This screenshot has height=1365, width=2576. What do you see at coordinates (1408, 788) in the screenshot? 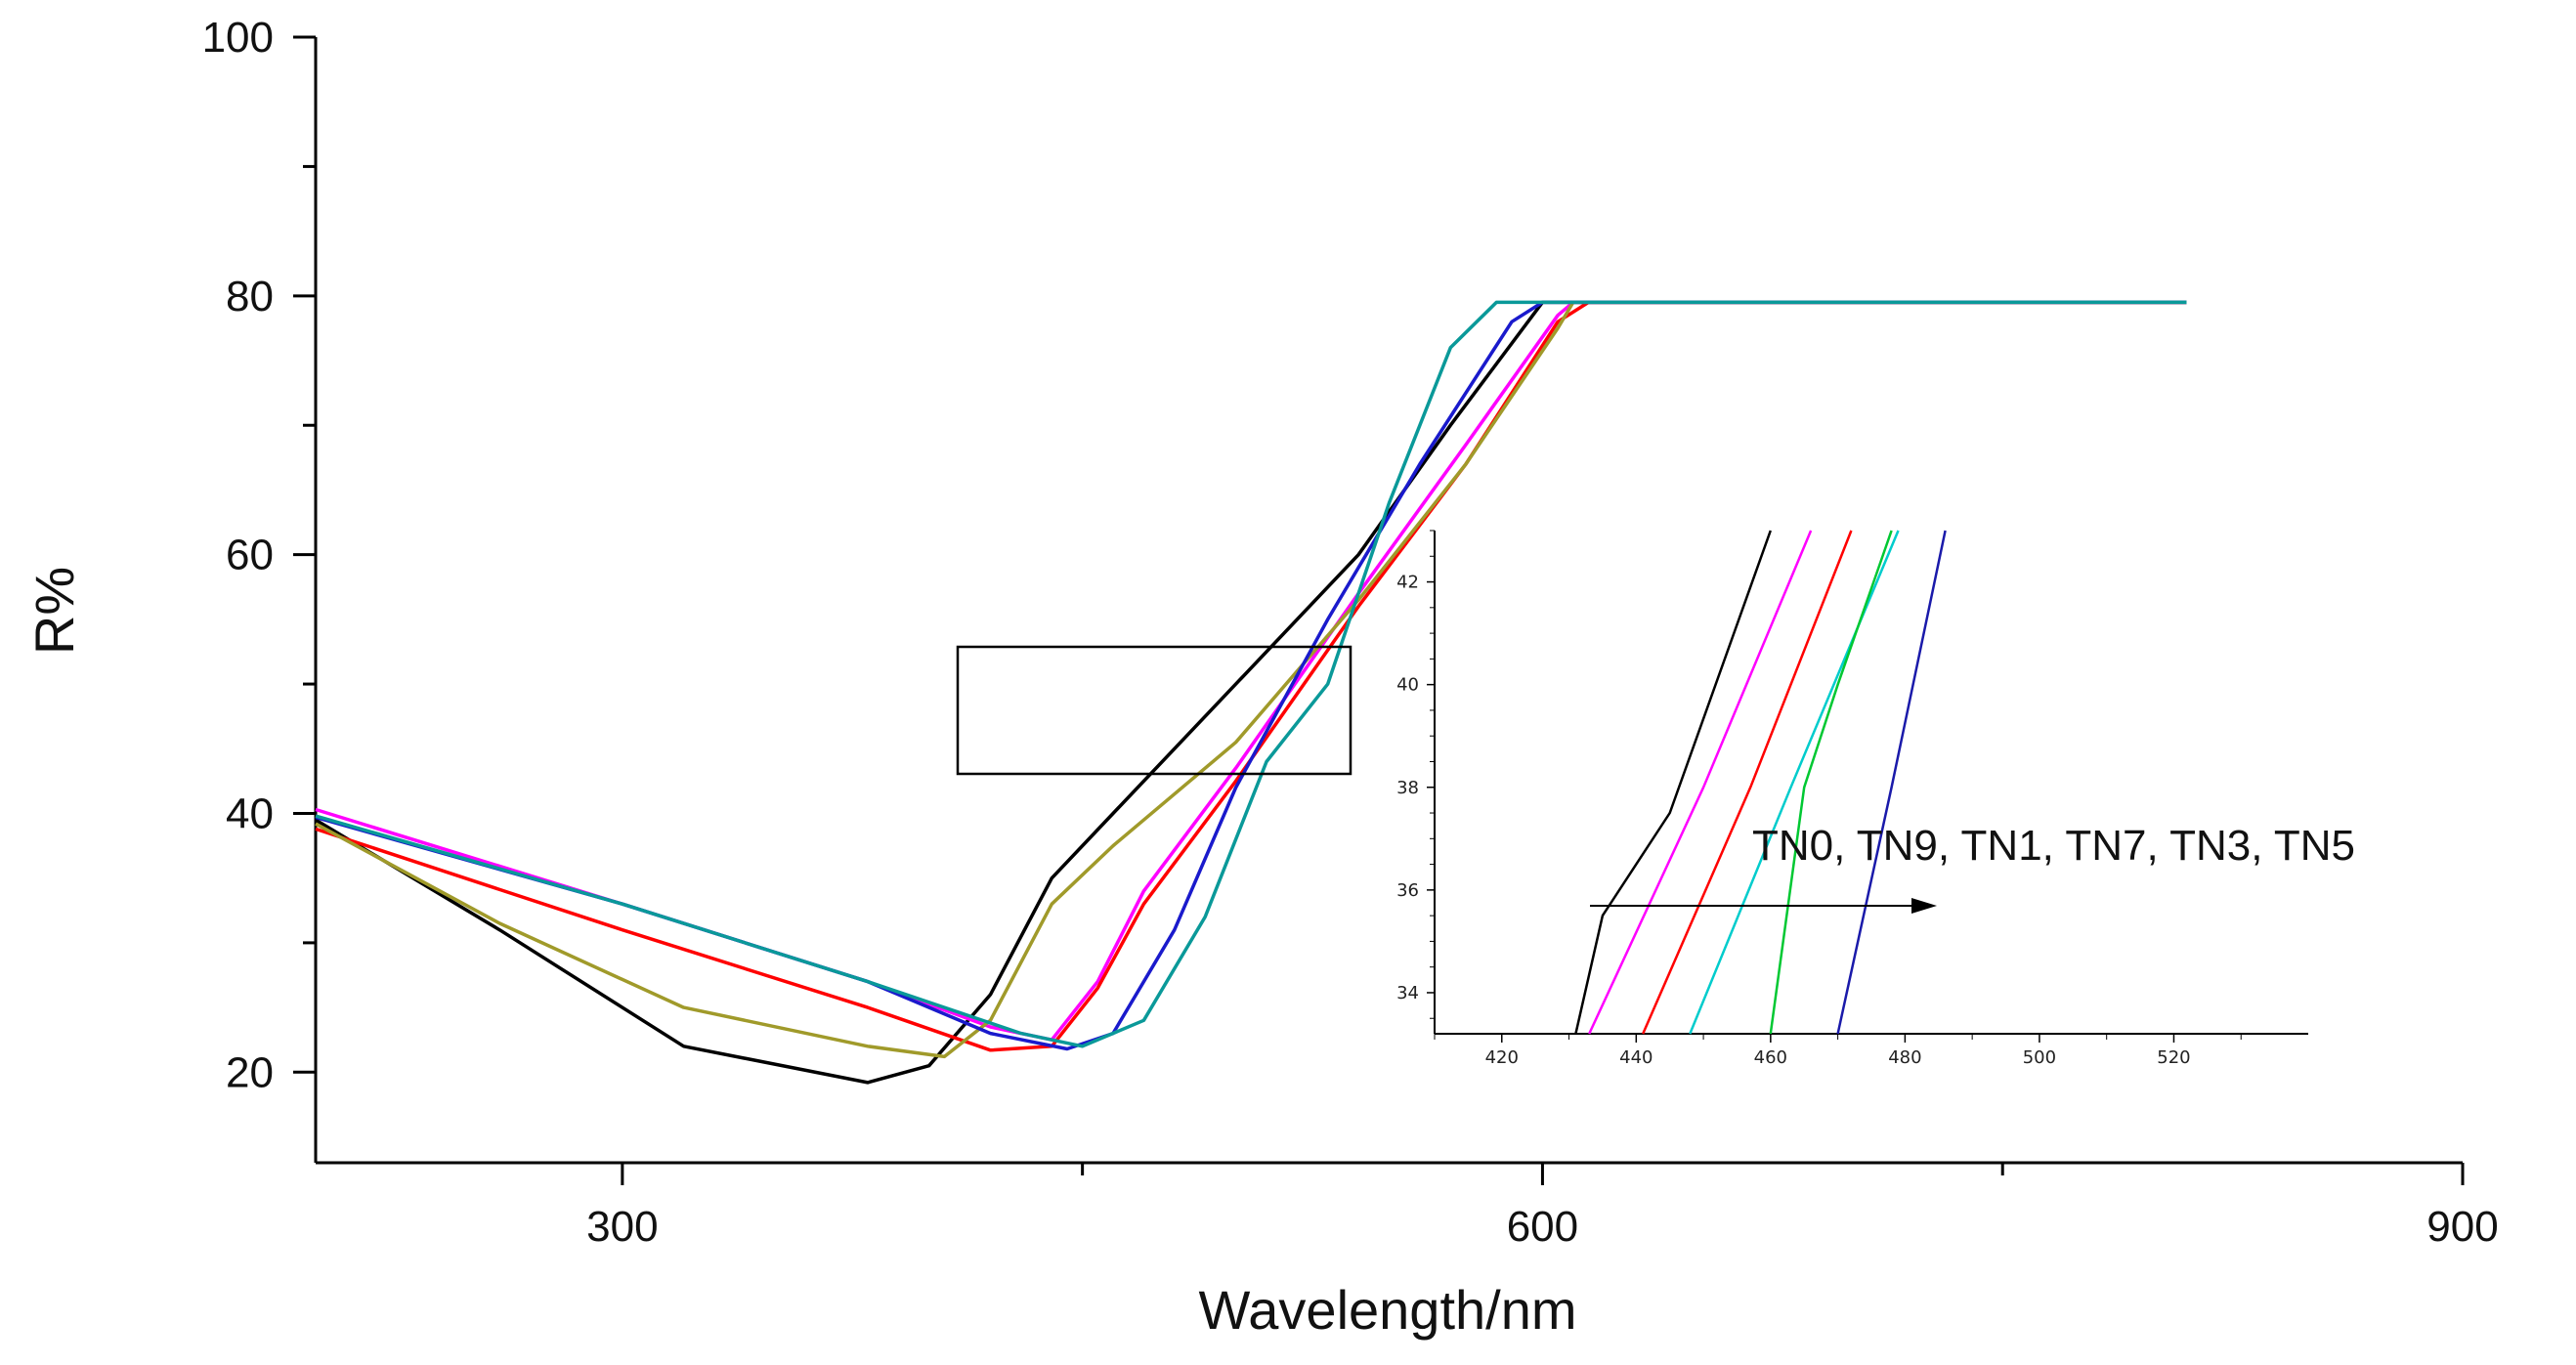
I see `inset-y-tick-label: 38` at bounding box center [1408, 788].